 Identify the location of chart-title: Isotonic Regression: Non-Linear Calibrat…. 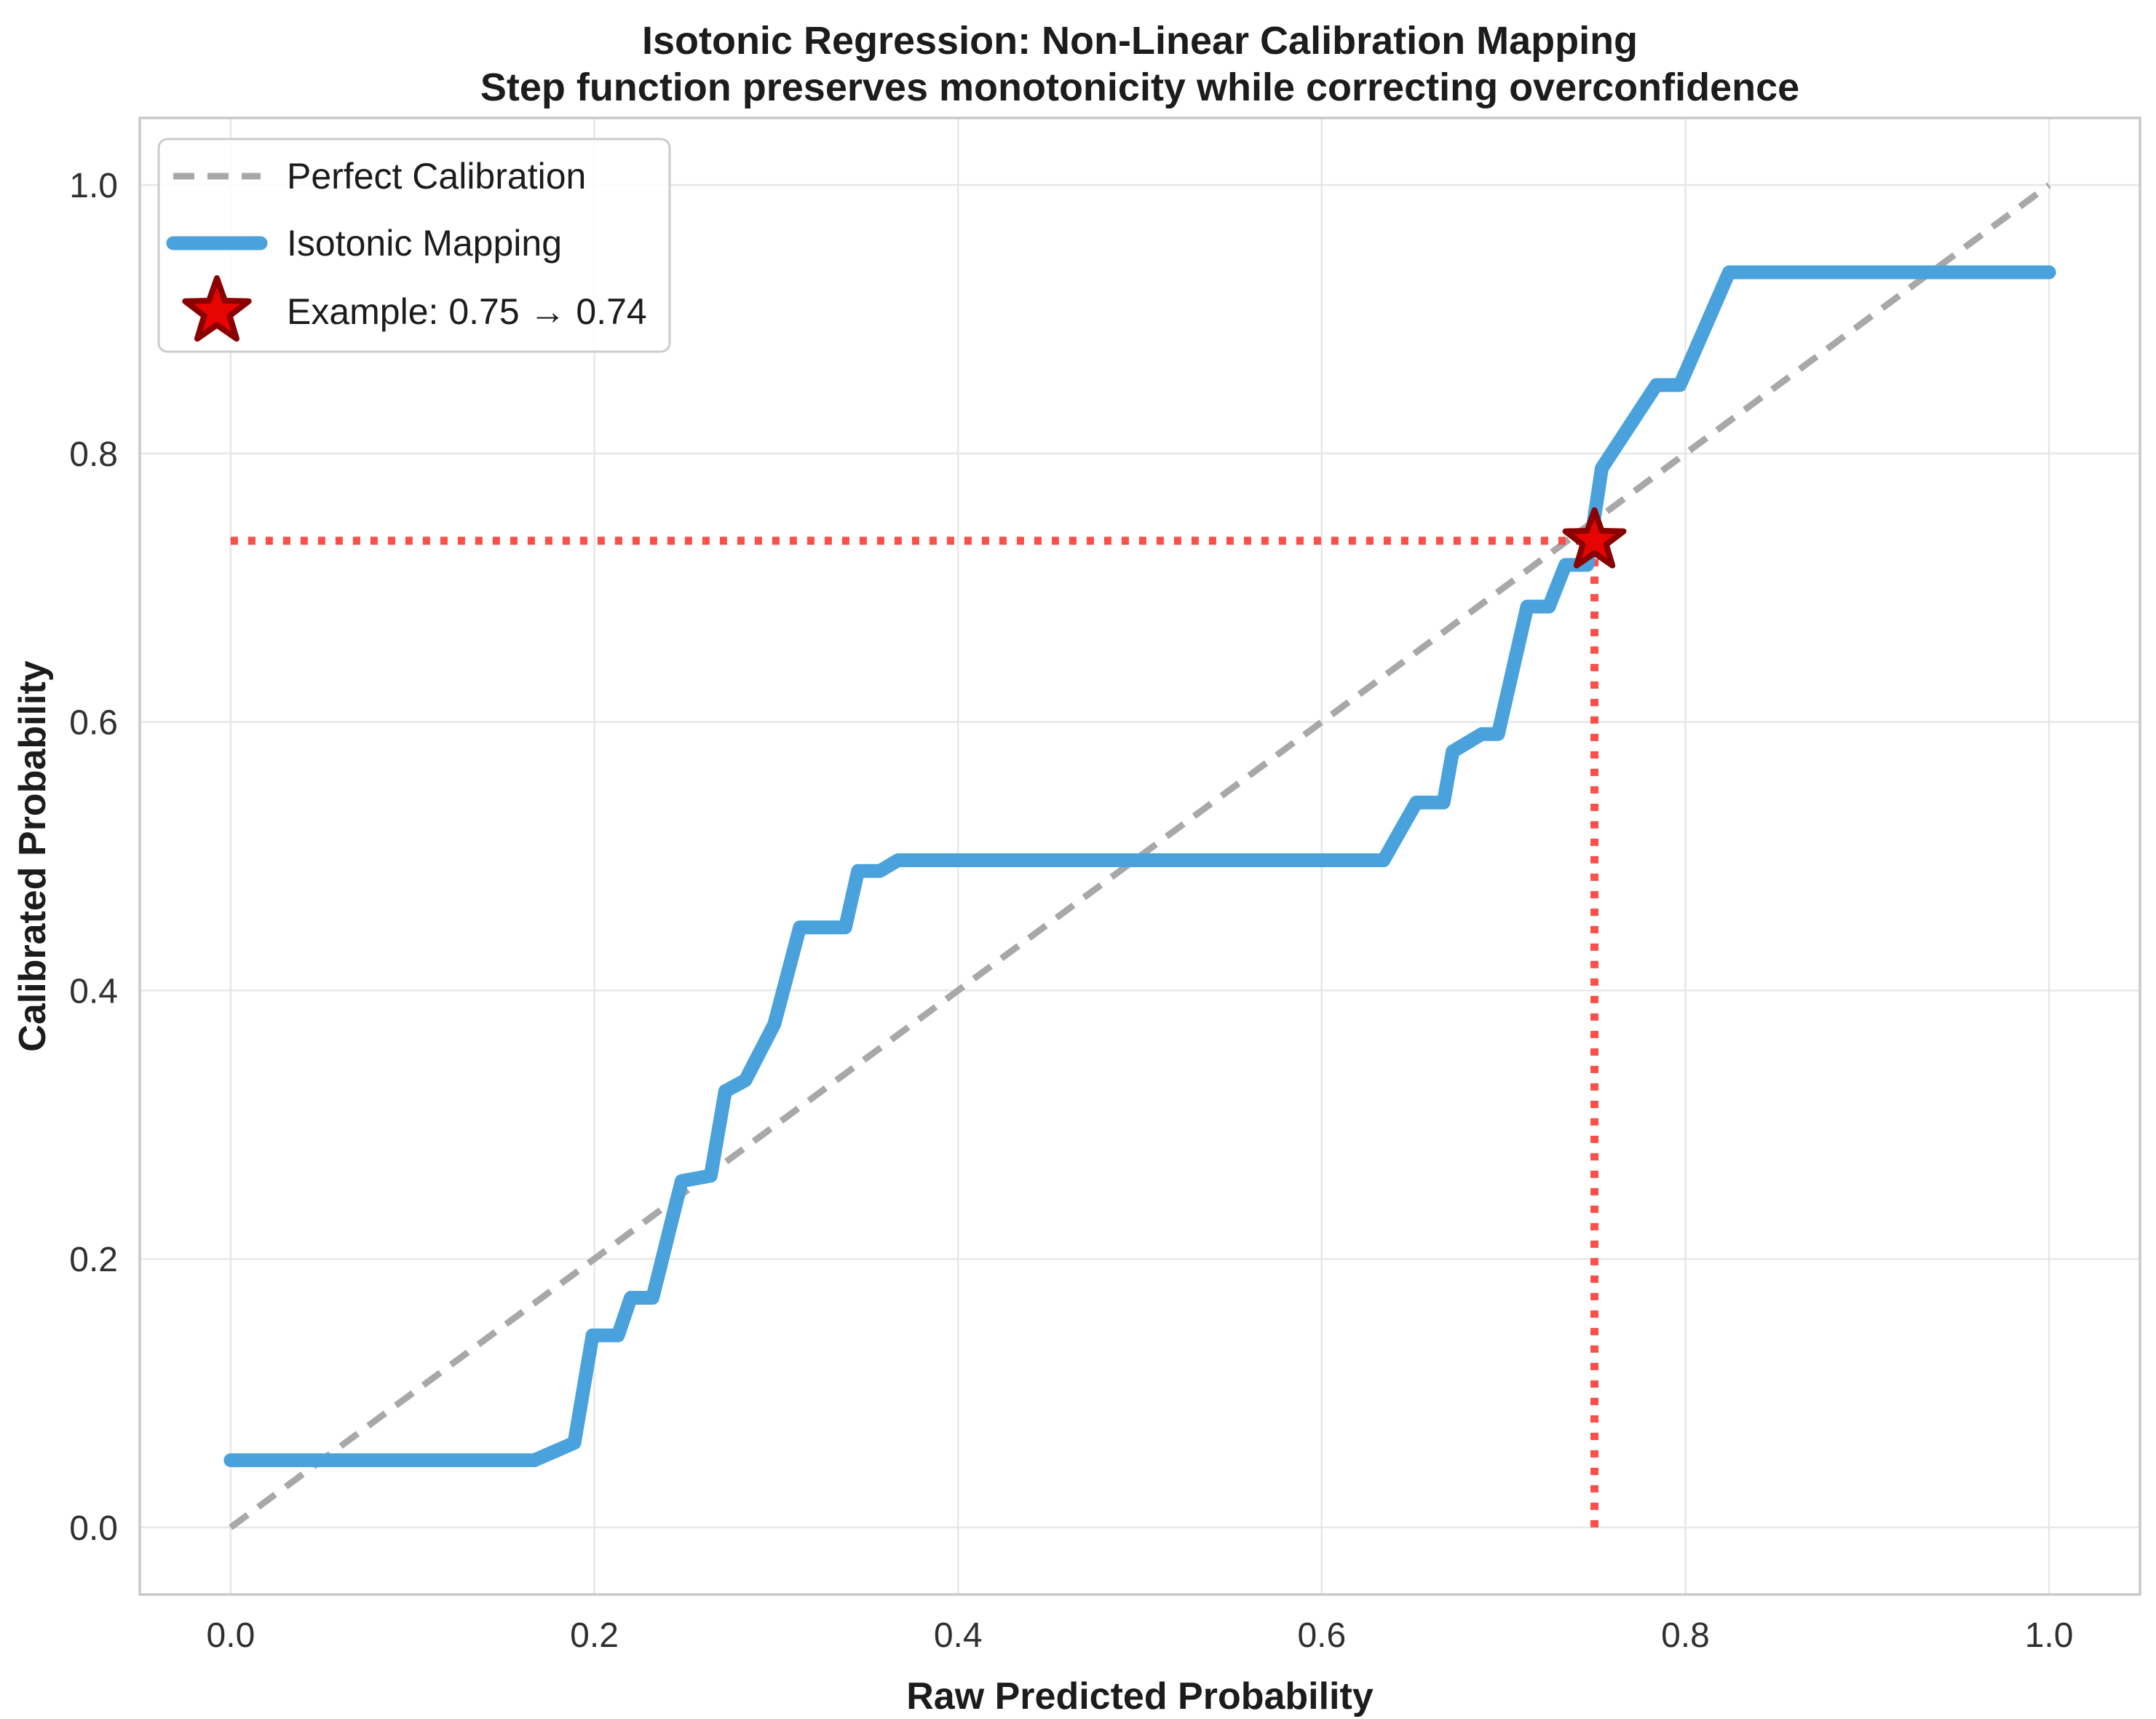
(1140, 41).